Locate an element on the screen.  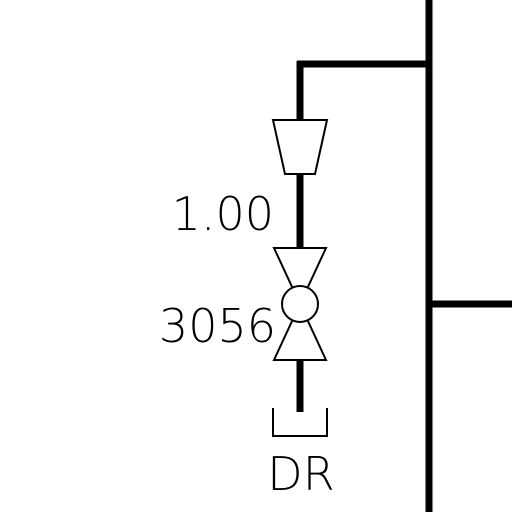
drain-label: DR is located at coordinates (300, 474).